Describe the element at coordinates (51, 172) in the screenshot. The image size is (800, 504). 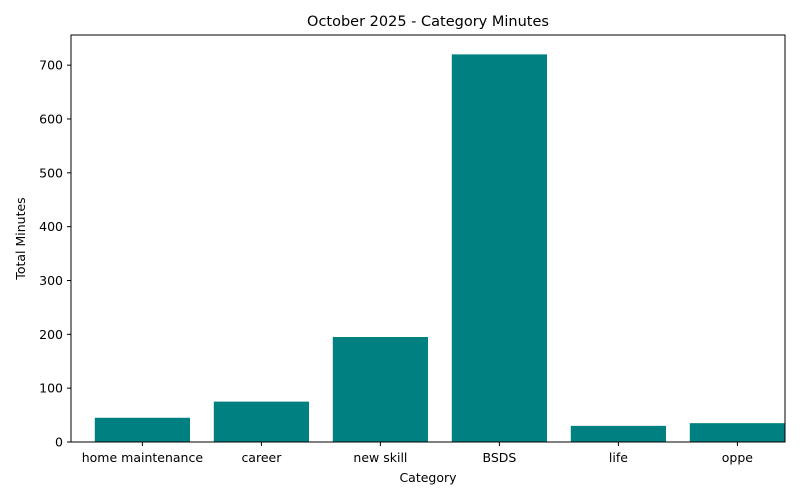
I see `y-tick-label: 500` at that location.